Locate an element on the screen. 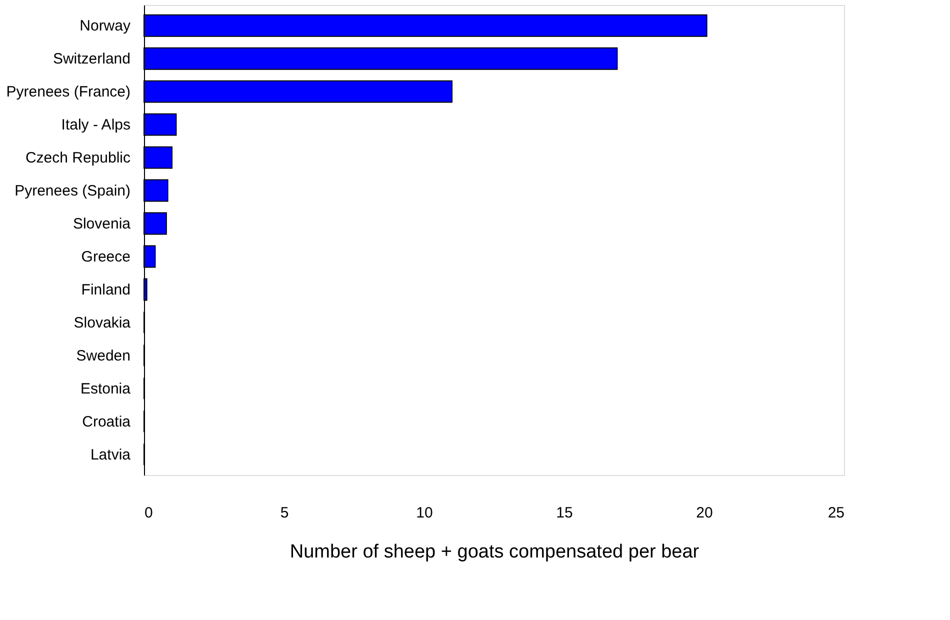  x-axis-title: Number of sheep + goats compensated per bear is located at coordinates (495, 552).